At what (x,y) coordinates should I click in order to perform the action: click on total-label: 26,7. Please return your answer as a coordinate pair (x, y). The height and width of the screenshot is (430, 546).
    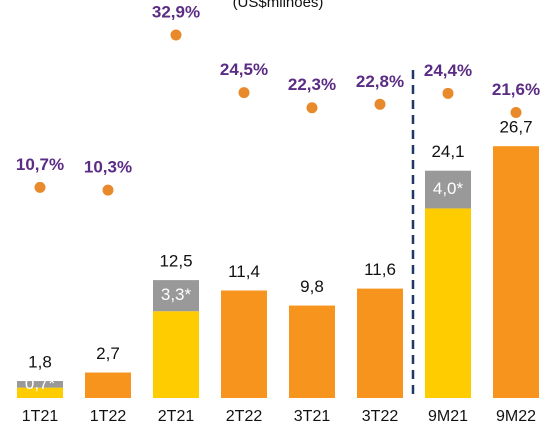
    Looking at the image, I should click on (515, 127).